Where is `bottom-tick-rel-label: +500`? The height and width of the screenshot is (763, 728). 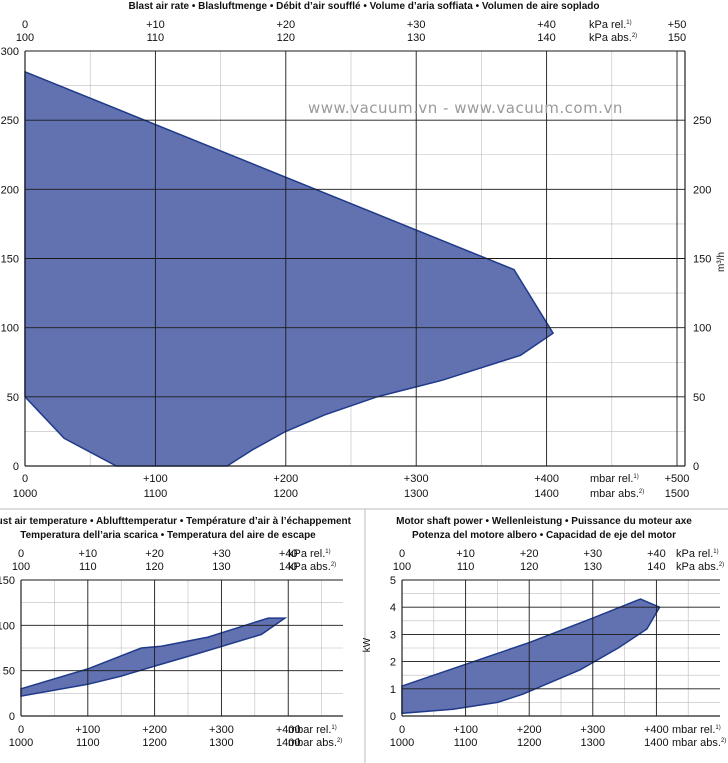 bottom-tick-rel-label: +500 is located at coordinates (677, 479).